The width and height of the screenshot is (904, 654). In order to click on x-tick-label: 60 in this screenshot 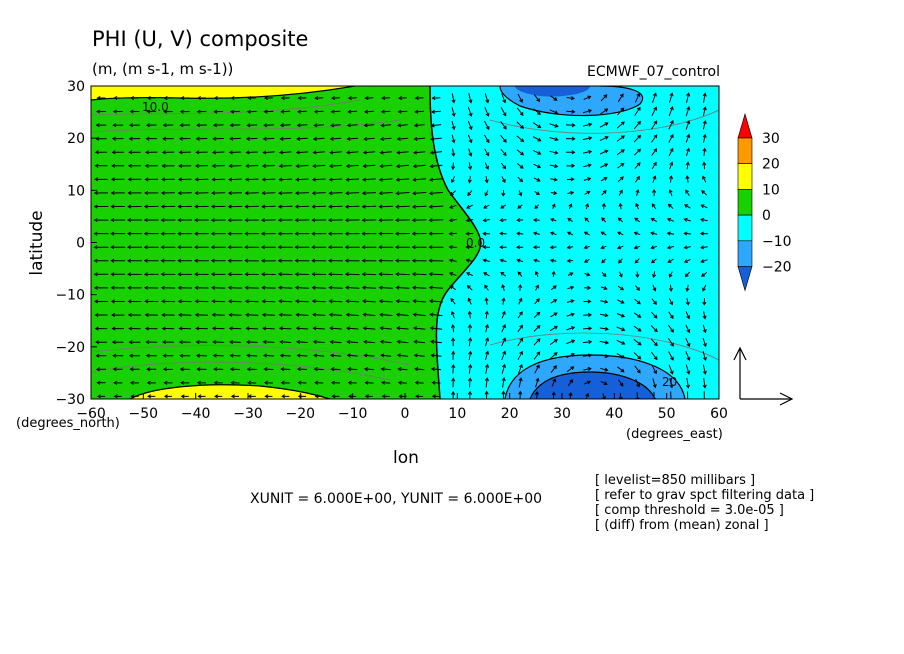, I will do `click(719, 414)`.